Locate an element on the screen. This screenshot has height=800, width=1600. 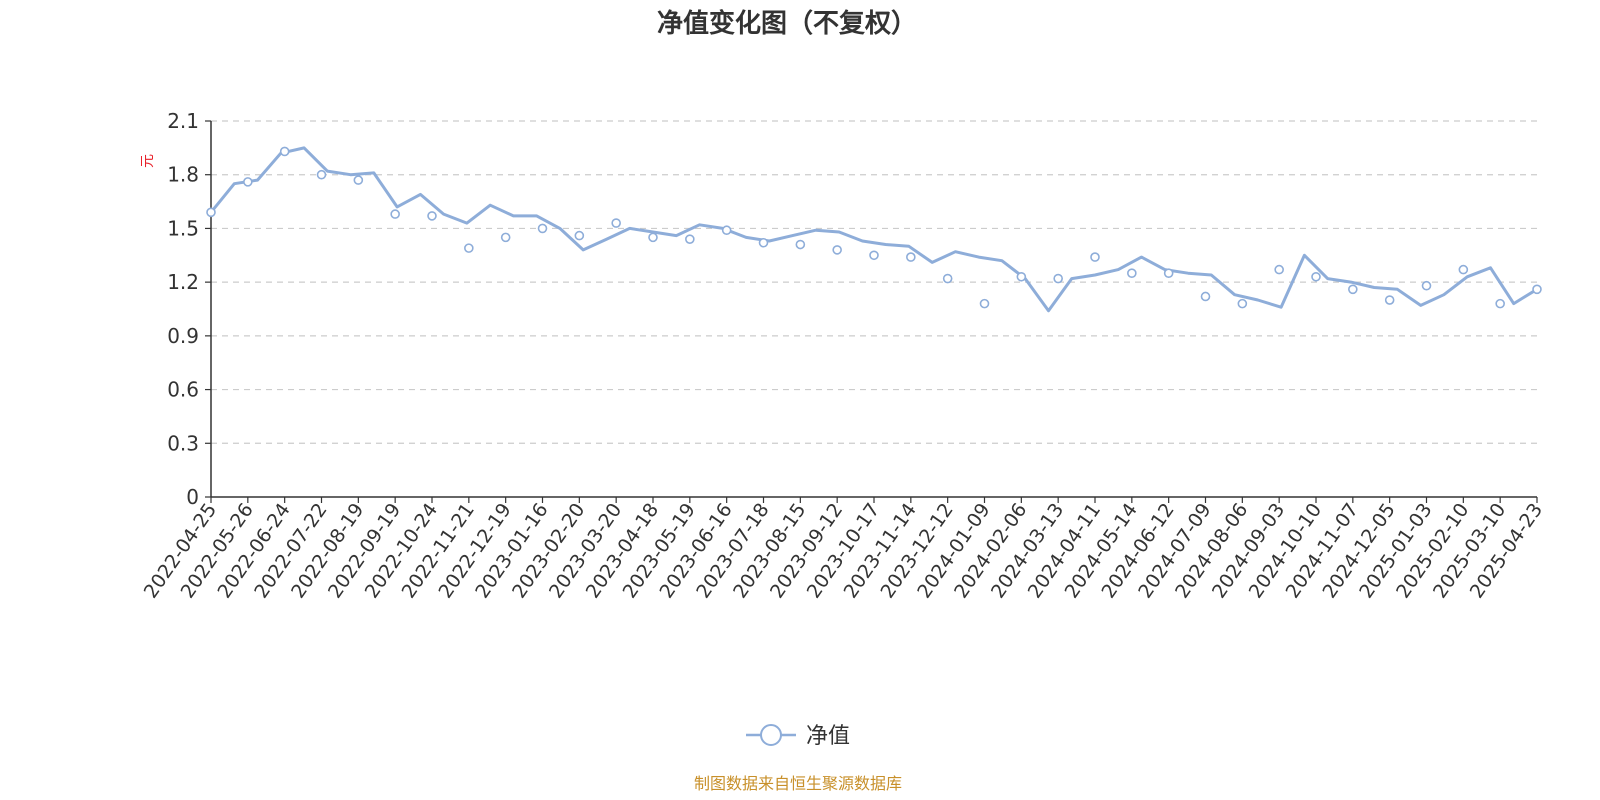
y-tick-label: 0 is located at coordinates (192, 497).